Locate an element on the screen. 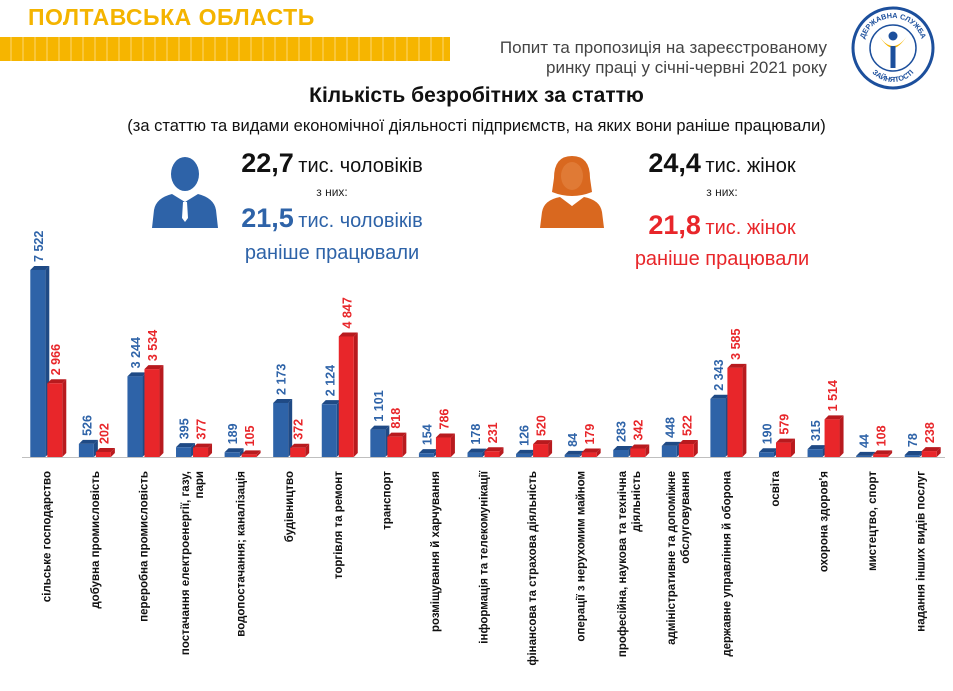  category-label: обслуговування is located at coordinates (686, 517).